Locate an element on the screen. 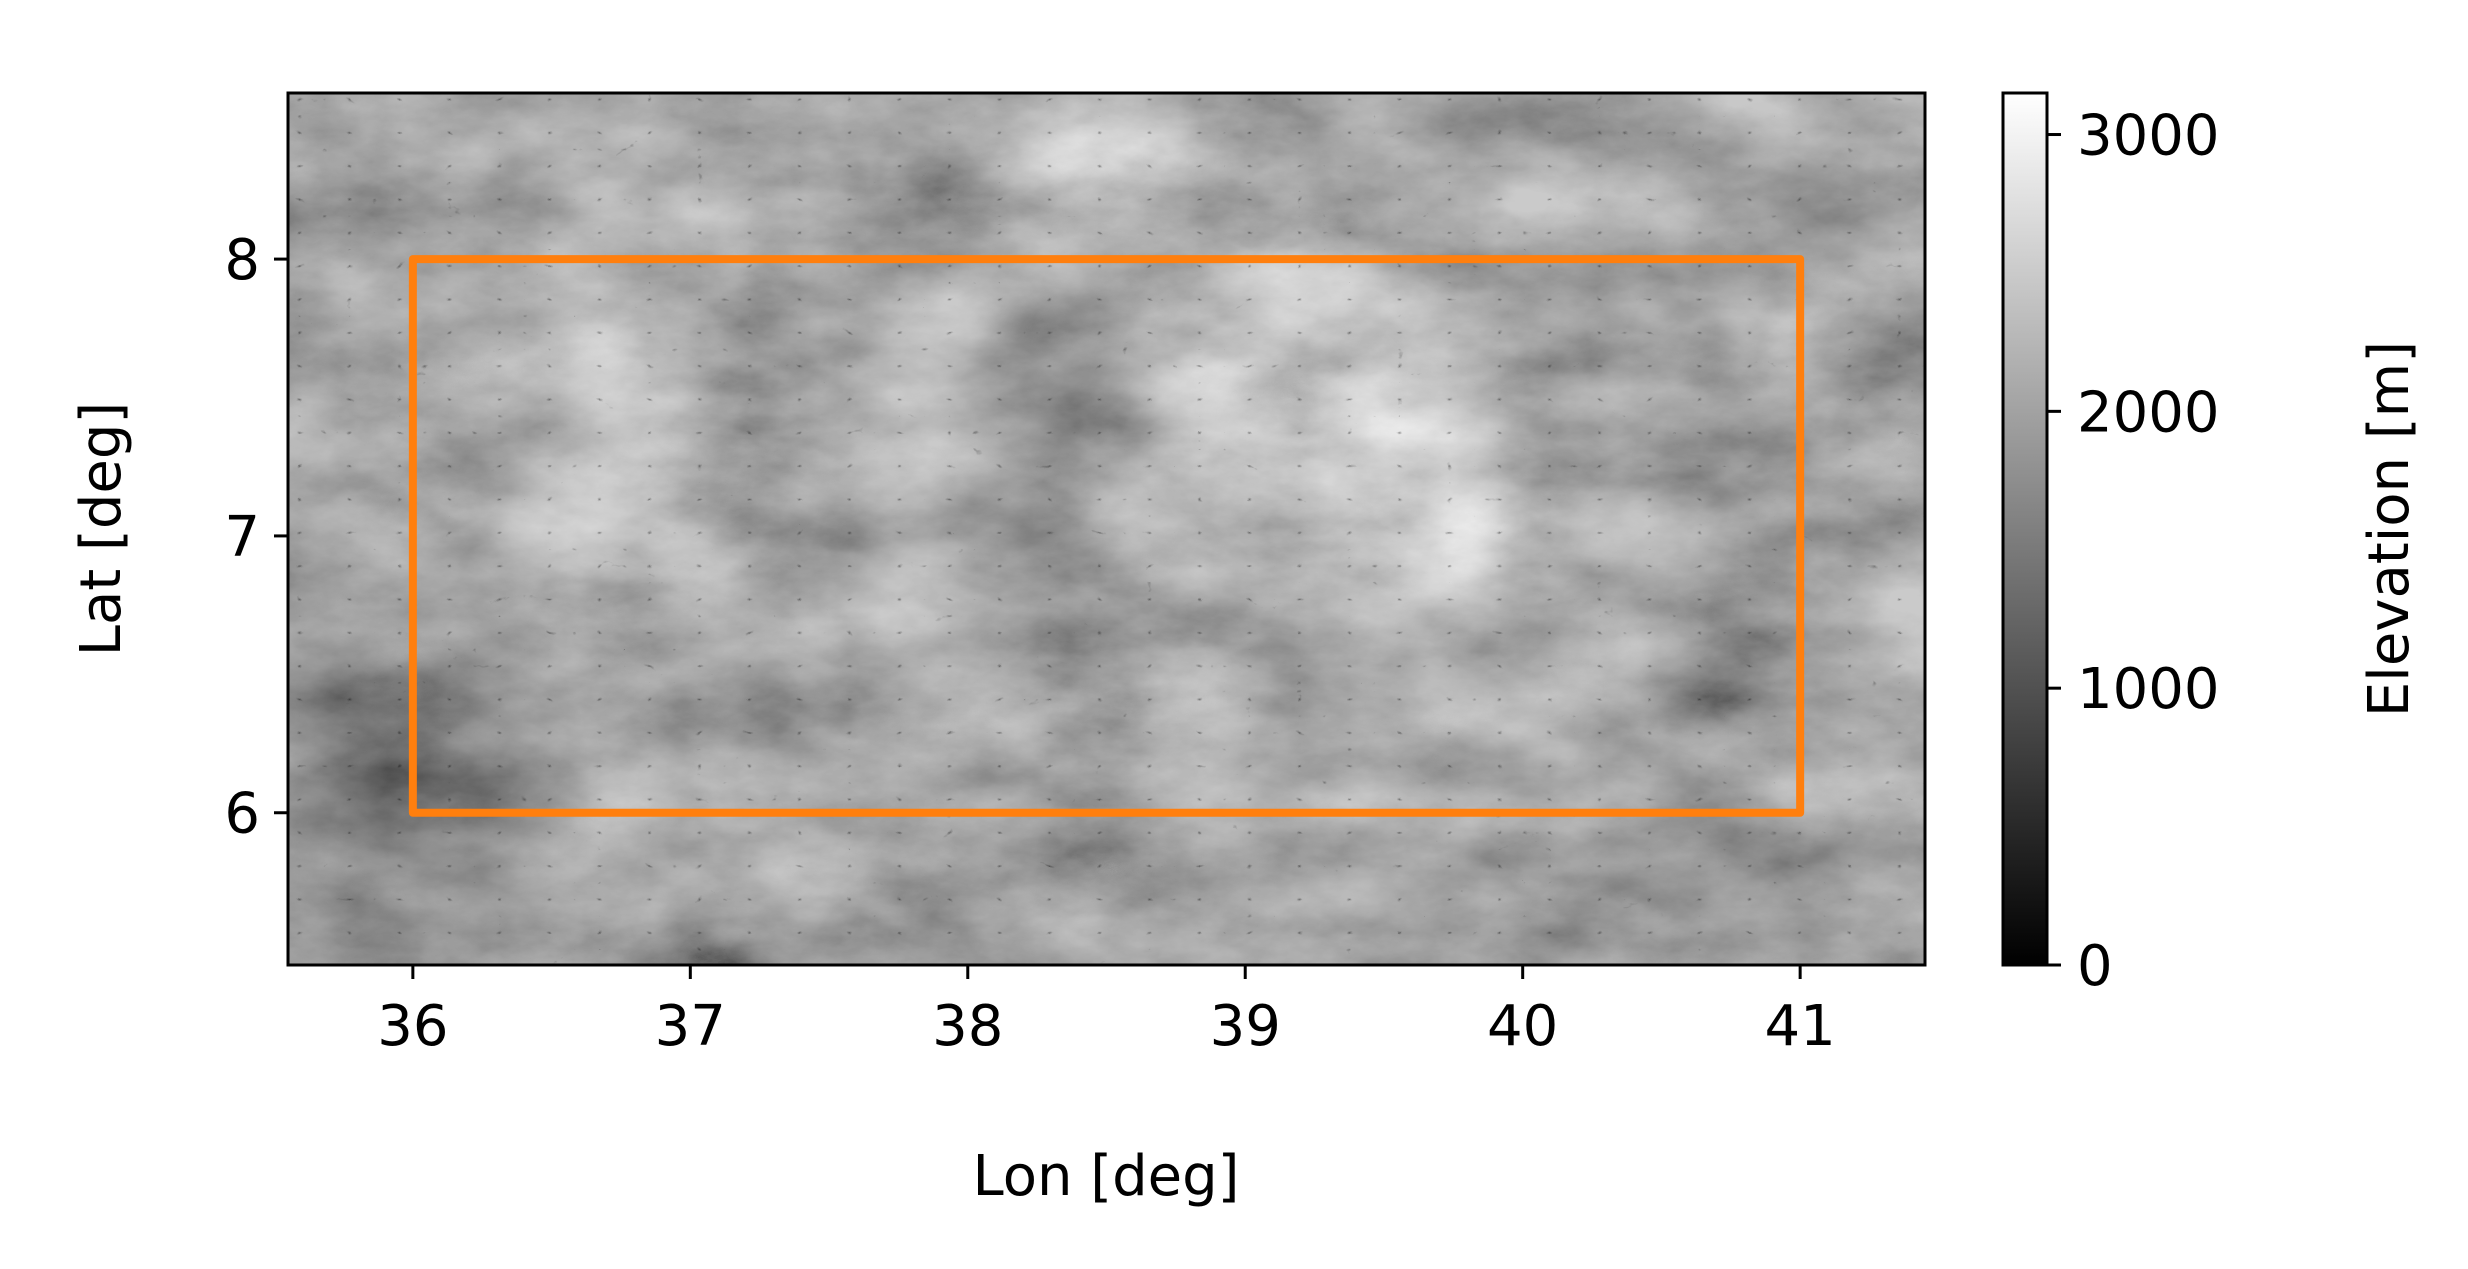 Image resolution: width=2468 pixels, height=1269 pixels. x-tick-label: 41 is located at coordinates (1800, 1026).